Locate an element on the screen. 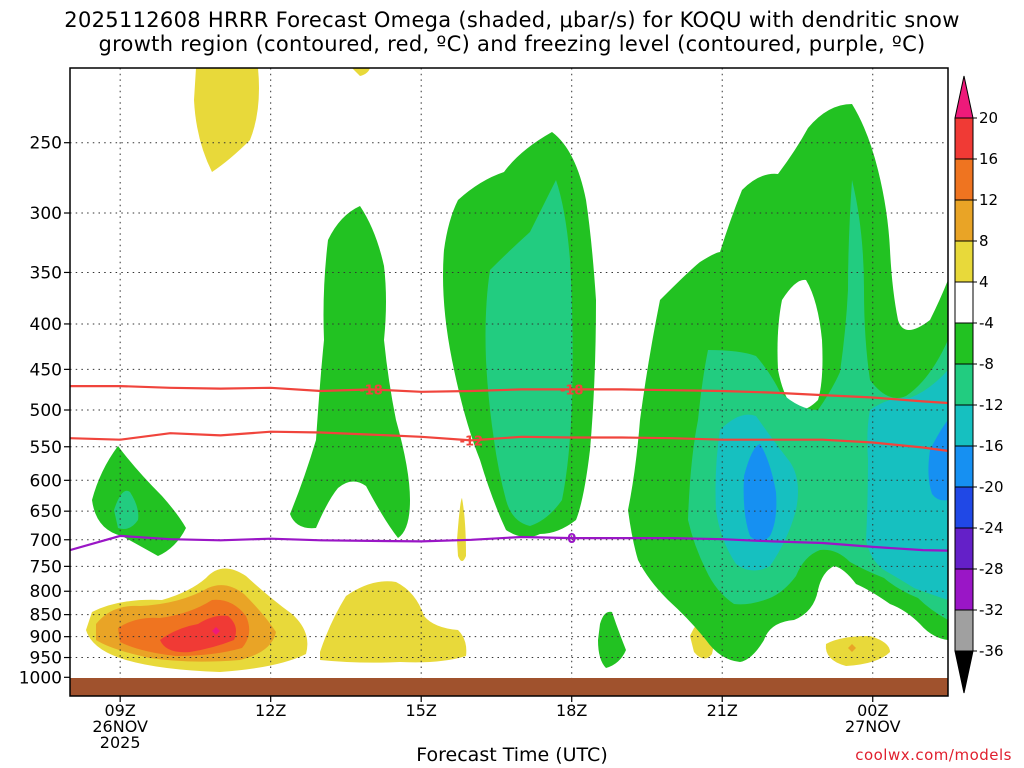 The image size is (1024, 768). y-tick-label: 1000 is located at coordinates (40, 678).